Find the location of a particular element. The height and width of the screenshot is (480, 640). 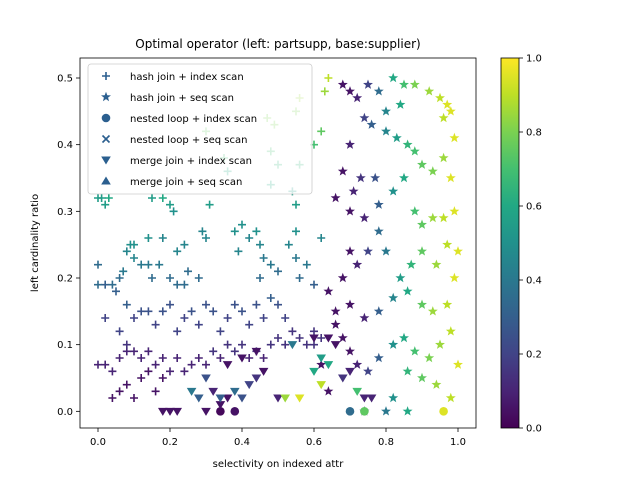

colorbar-tick-label: 0.2 is located at coordinates (534, 355).